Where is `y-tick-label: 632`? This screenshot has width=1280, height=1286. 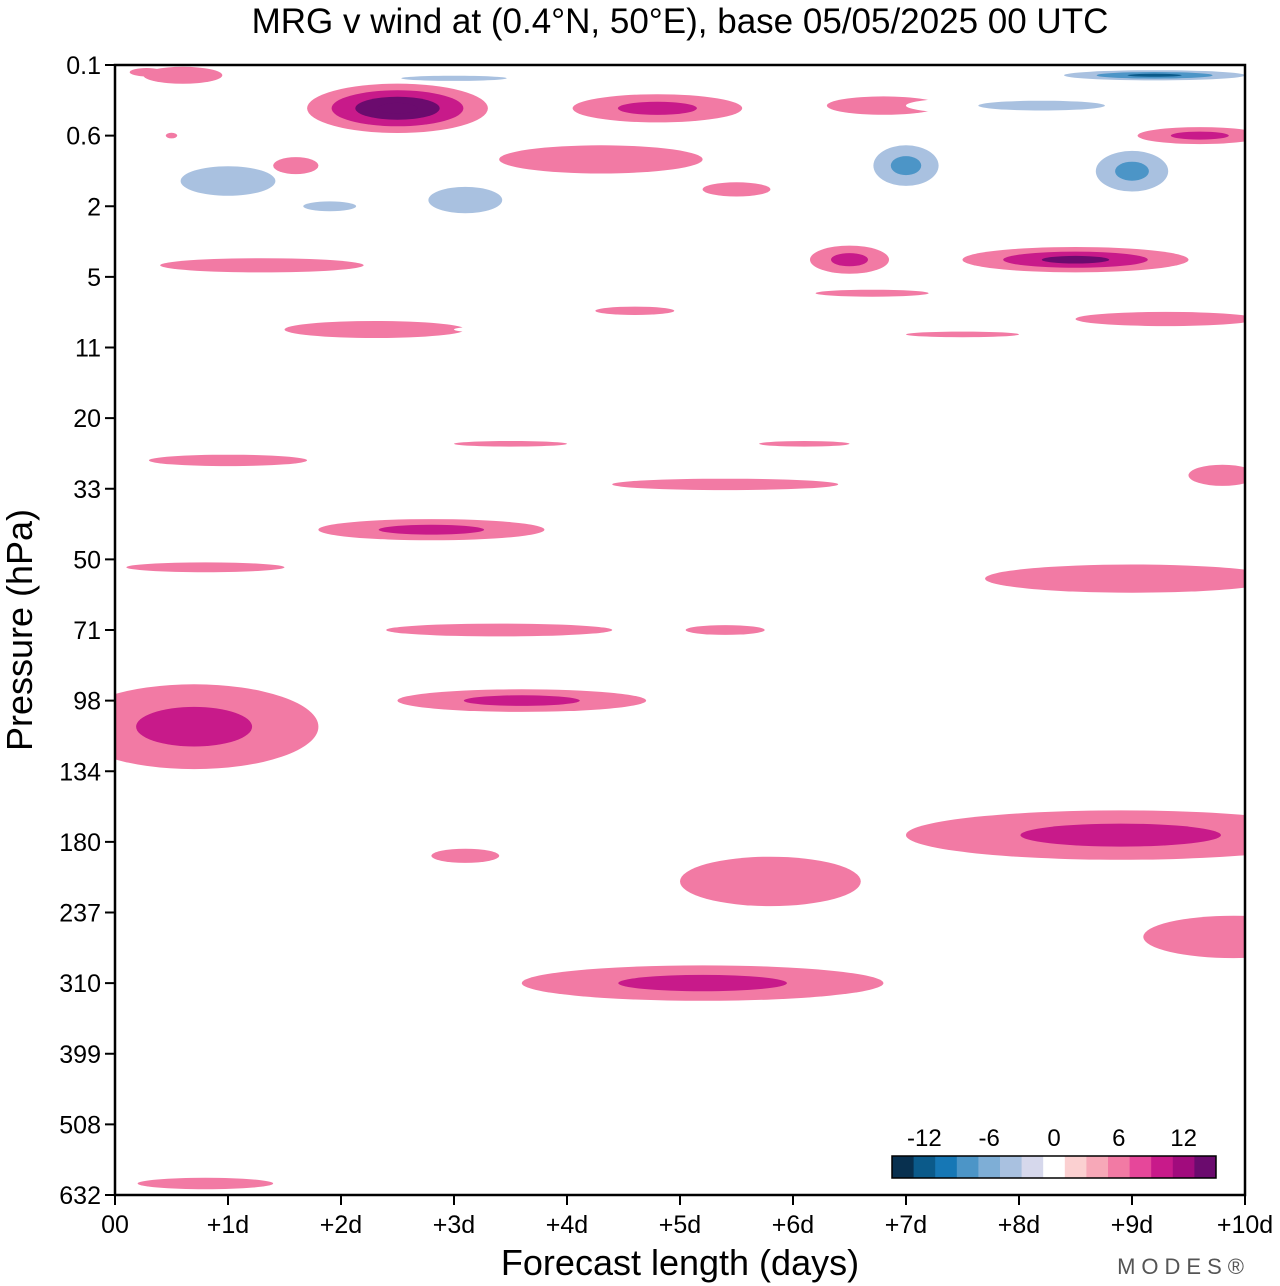
y-tick-label: 632 is located at coordinates (80, 1196).